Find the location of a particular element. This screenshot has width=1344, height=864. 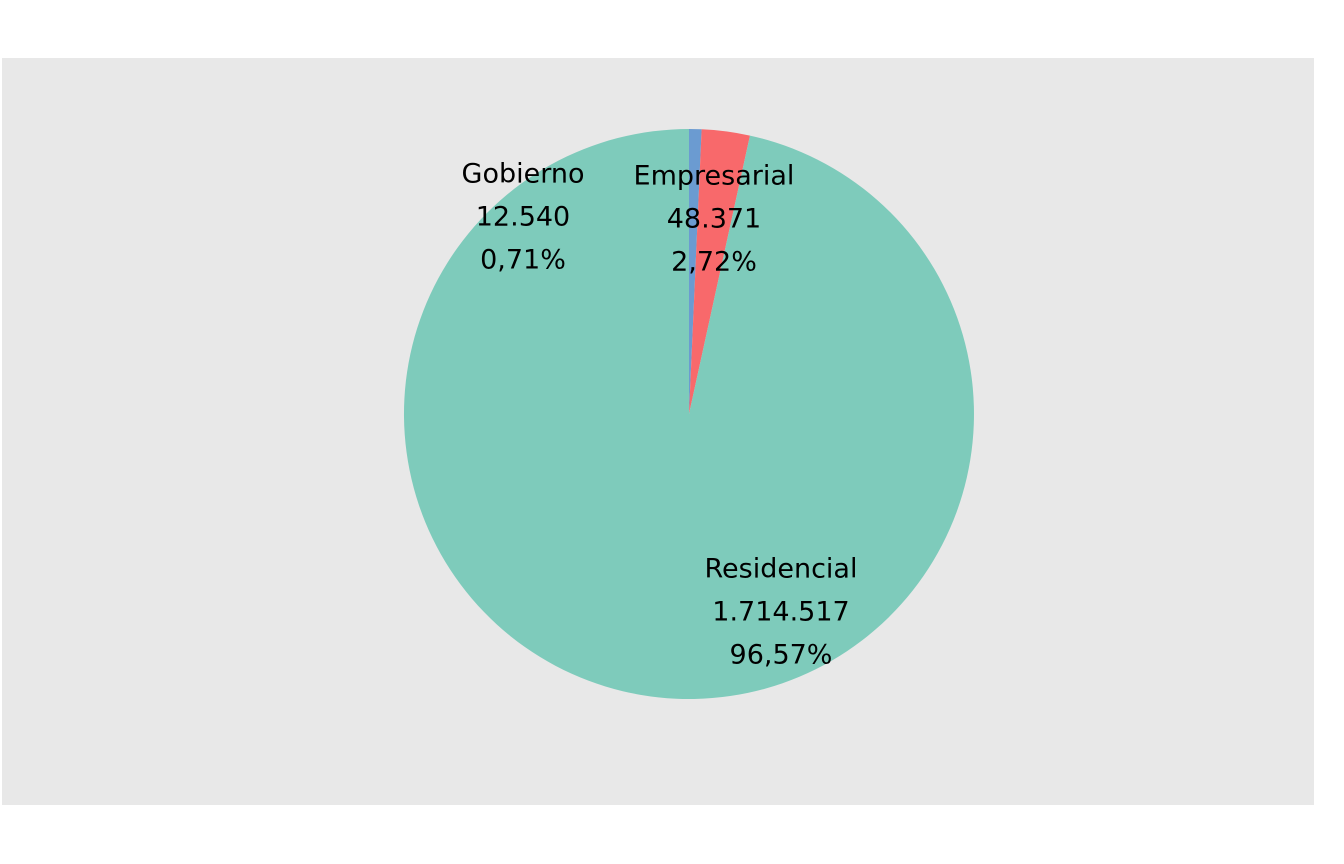

pie-slice-gobierno is located at coordinates (695, 271).